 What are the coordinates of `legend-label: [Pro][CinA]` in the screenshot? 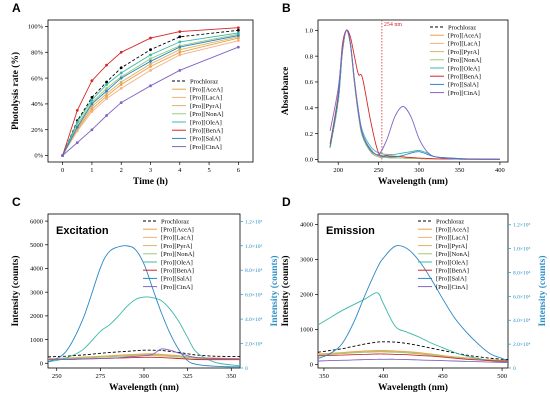 It's located at (177, 287).